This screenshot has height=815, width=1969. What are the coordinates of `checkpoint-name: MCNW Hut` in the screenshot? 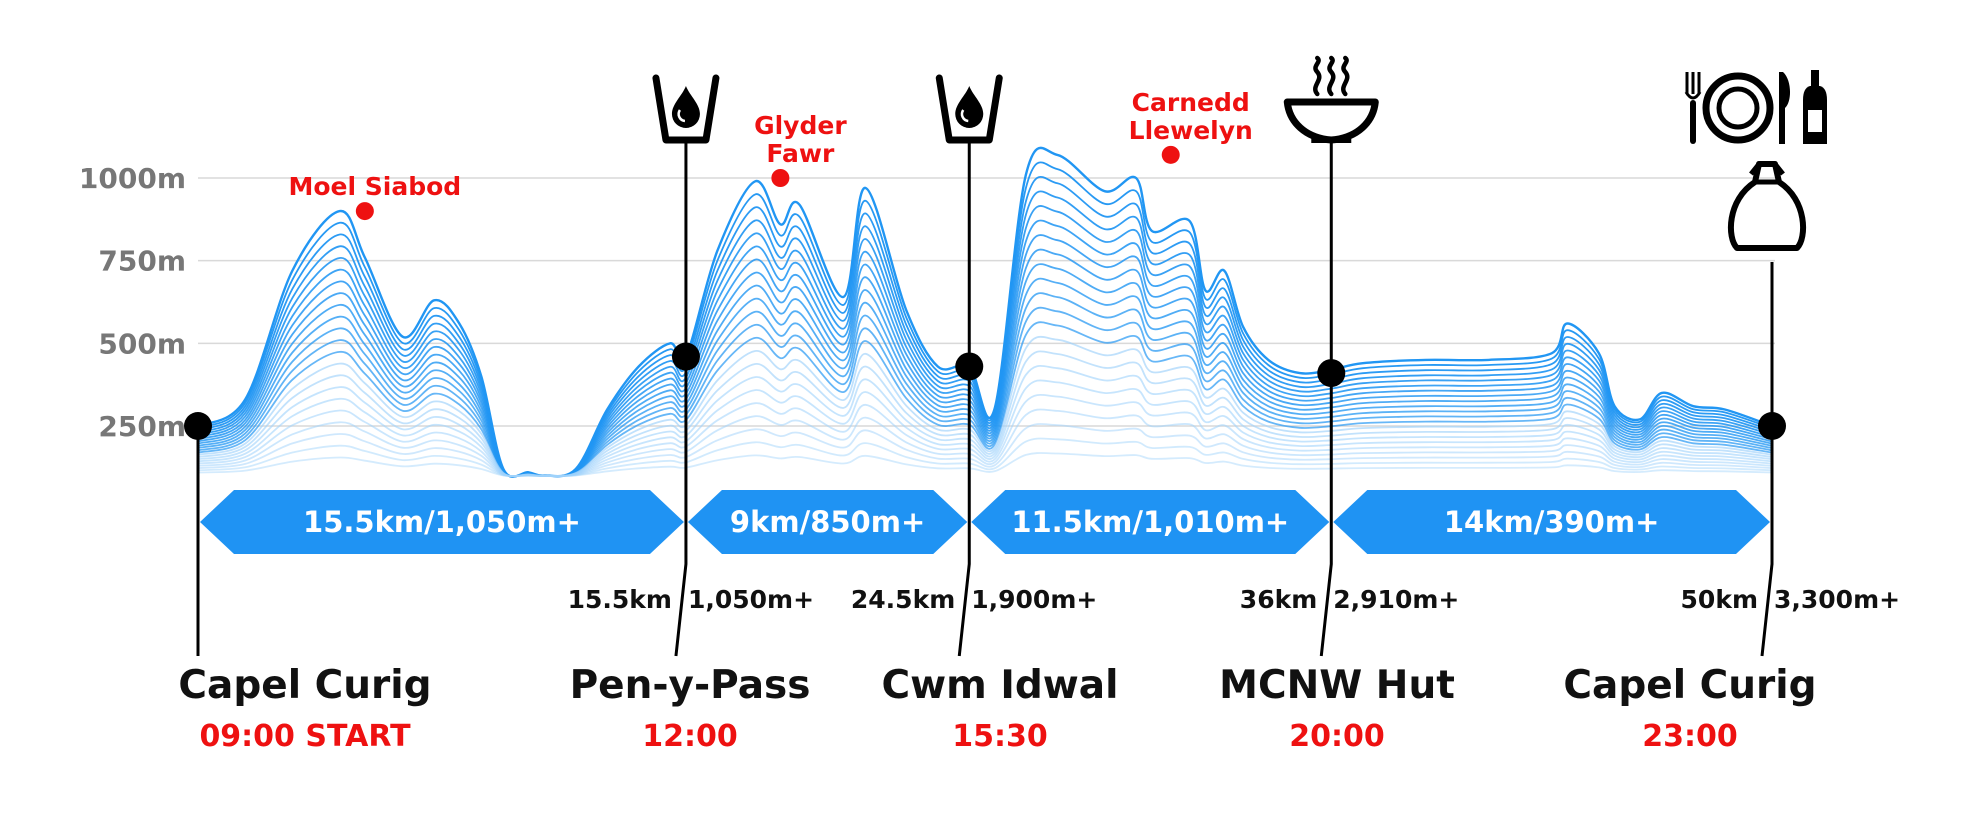 It's located at (1337, 685).